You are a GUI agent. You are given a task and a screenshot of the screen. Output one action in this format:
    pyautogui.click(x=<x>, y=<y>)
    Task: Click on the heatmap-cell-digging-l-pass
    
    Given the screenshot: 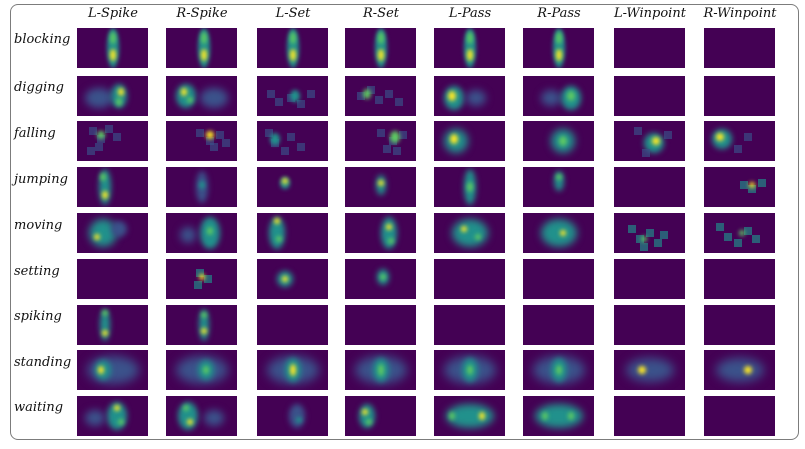 What is the action you would take?
    pyautogui.click(x=469, y=96)
    